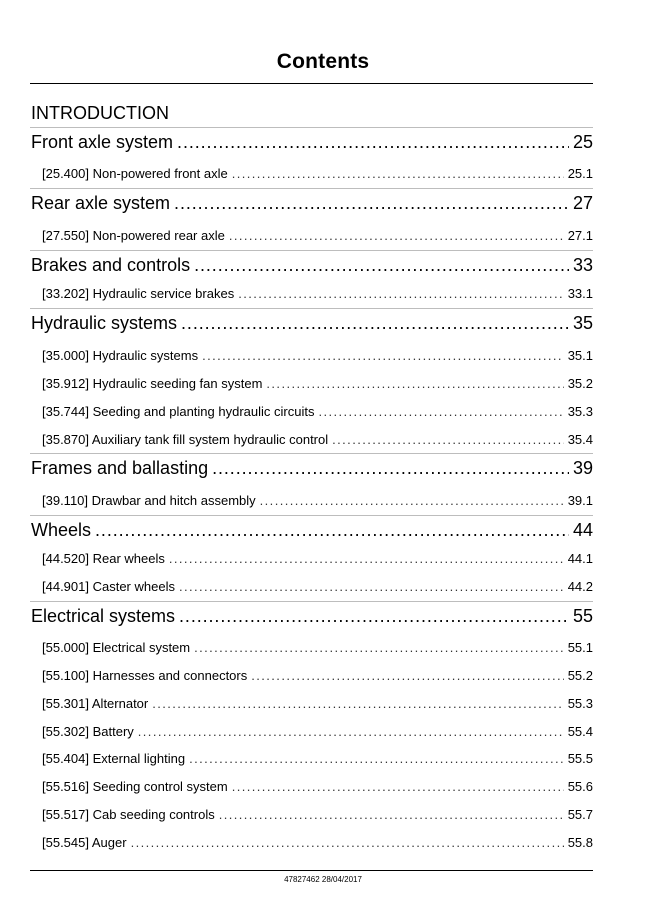  I want to click on section-title: [55.000] Electrical system, so click(116, 647).